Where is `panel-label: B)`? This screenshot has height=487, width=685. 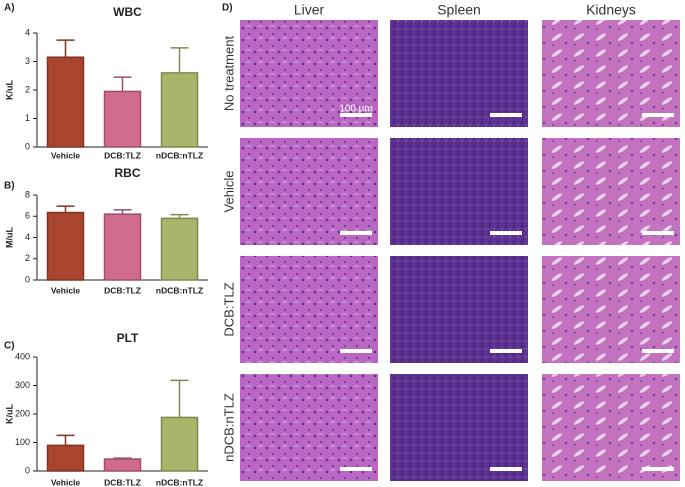 panel-label: B) is located at coordinates (9, 186).